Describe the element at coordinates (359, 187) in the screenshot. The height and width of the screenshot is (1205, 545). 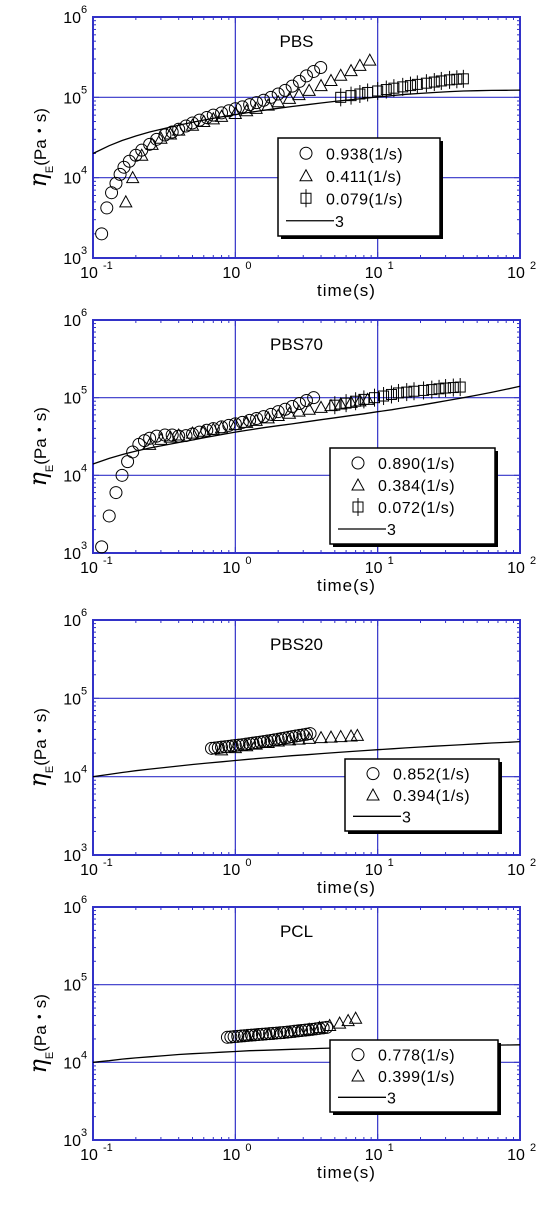
I see `legend-box` at that location.